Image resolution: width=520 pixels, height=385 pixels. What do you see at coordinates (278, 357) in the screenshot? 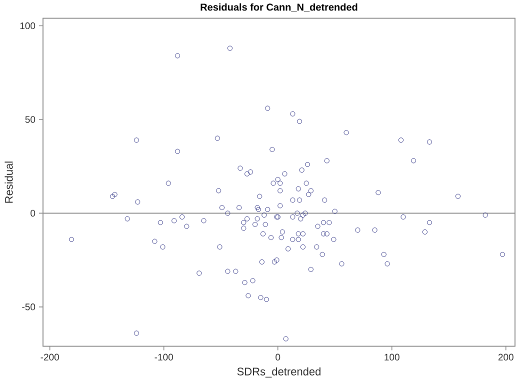
I see `x-tick-label: 0` at bounding box center [278, 357].